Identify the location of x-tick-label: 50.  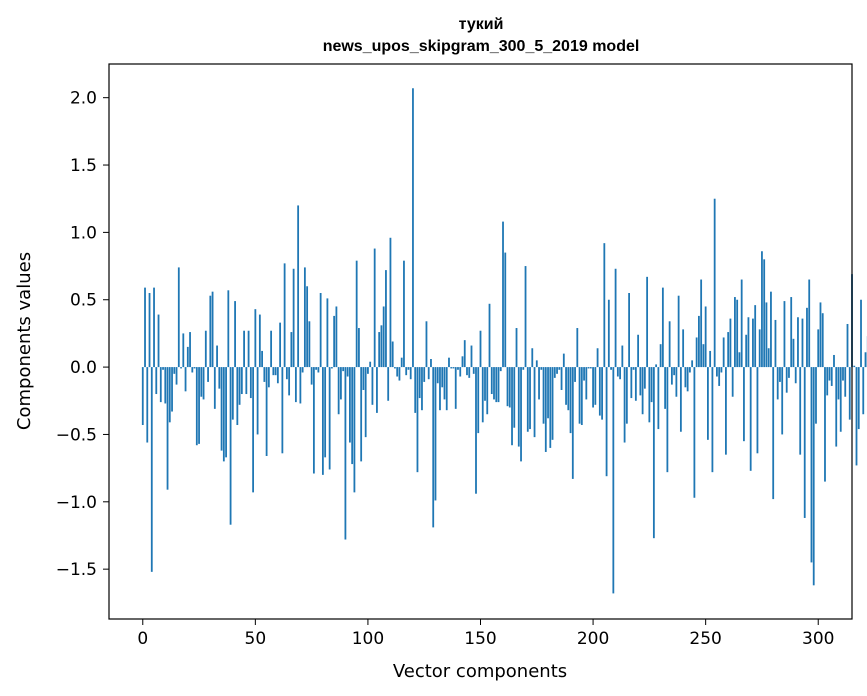
(256, 639).